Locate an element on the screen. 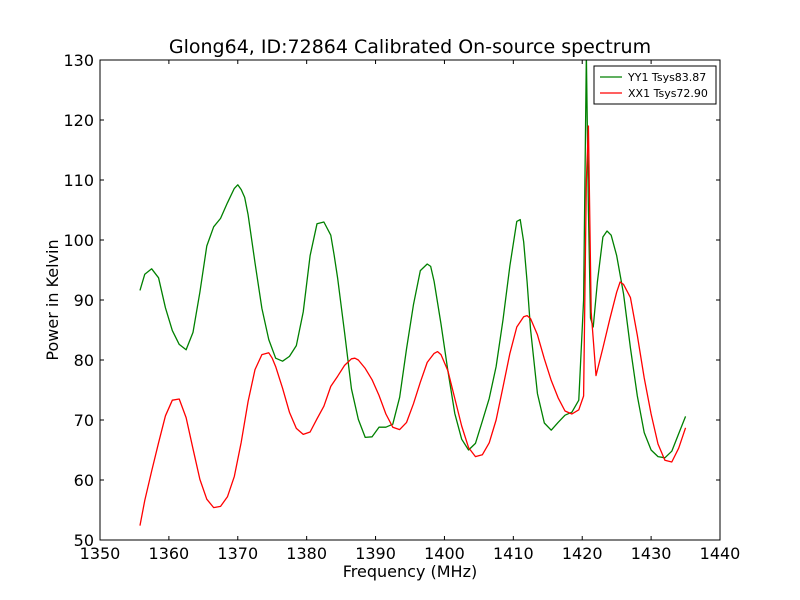 The height and width of the screenshot is (600, 800). x-tick-label: 1440 is located at coordinates (720, 553).